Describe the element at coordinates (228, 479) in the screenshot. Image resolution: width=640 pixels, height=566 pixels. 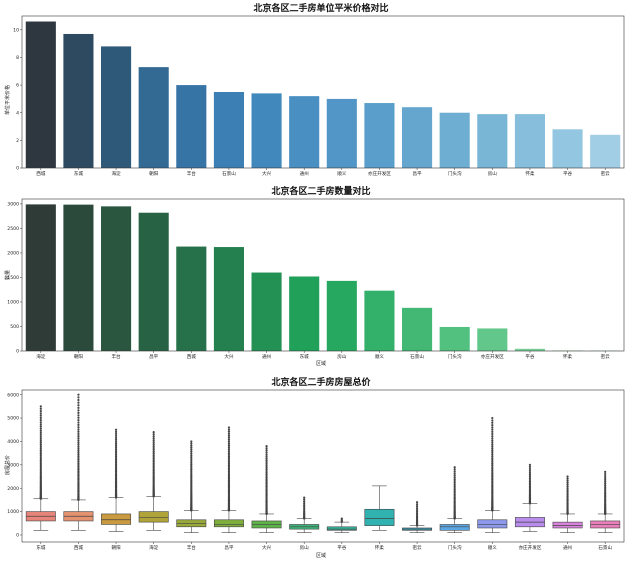
I see `box-昌平` at that location.